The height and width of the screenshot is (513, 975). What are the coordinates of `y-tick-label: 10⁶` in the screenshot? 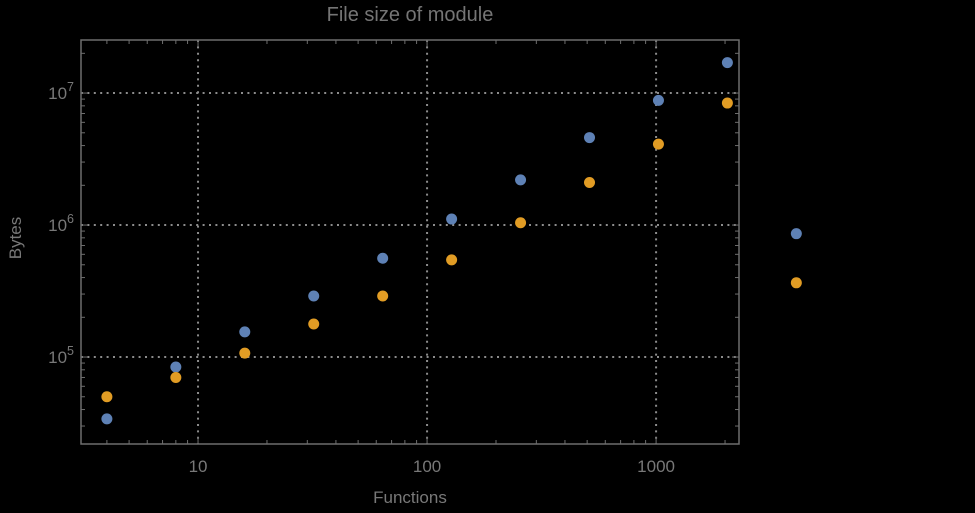 It's located at (61, 223).